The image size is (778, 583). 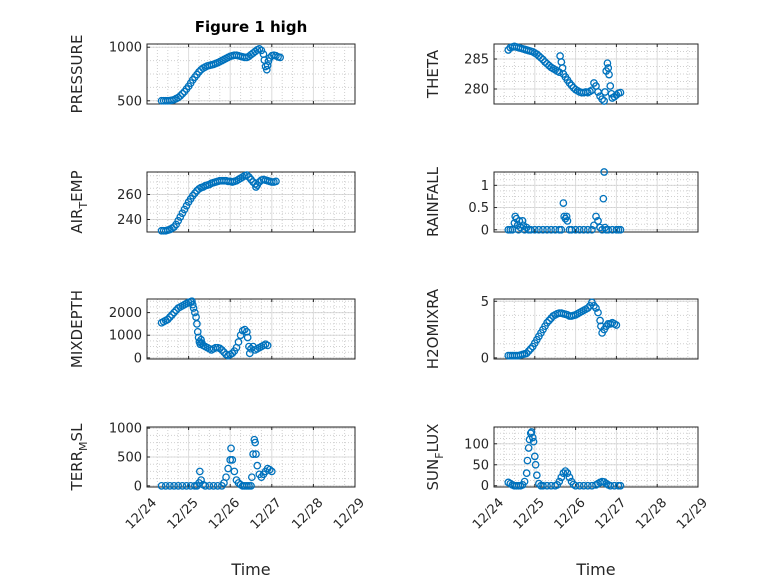 I want to click on x-tick-label: 12/24, so click(x=141, y=513).